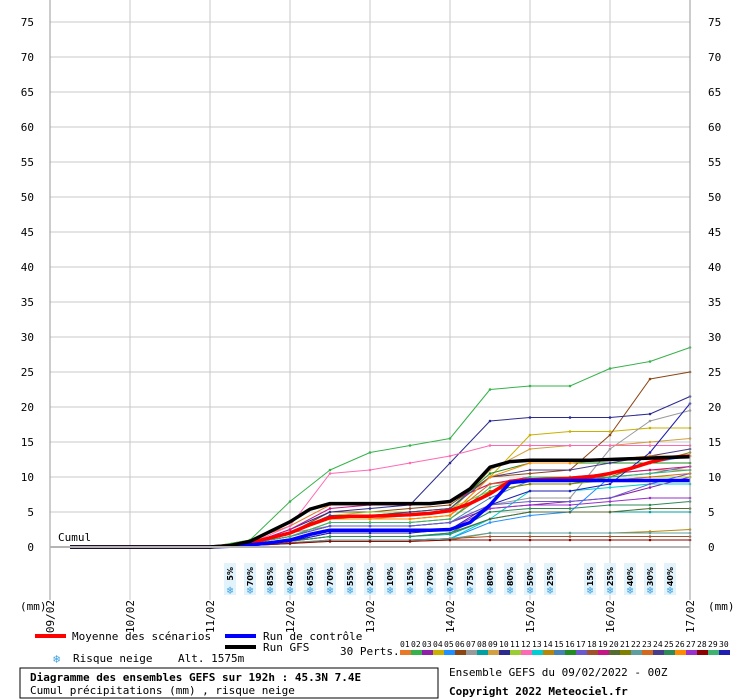 The image size is (740, 700). Describe the element at coordinates (711, 512) in the screenshot. I see `y-tick-right: 5` at that location.